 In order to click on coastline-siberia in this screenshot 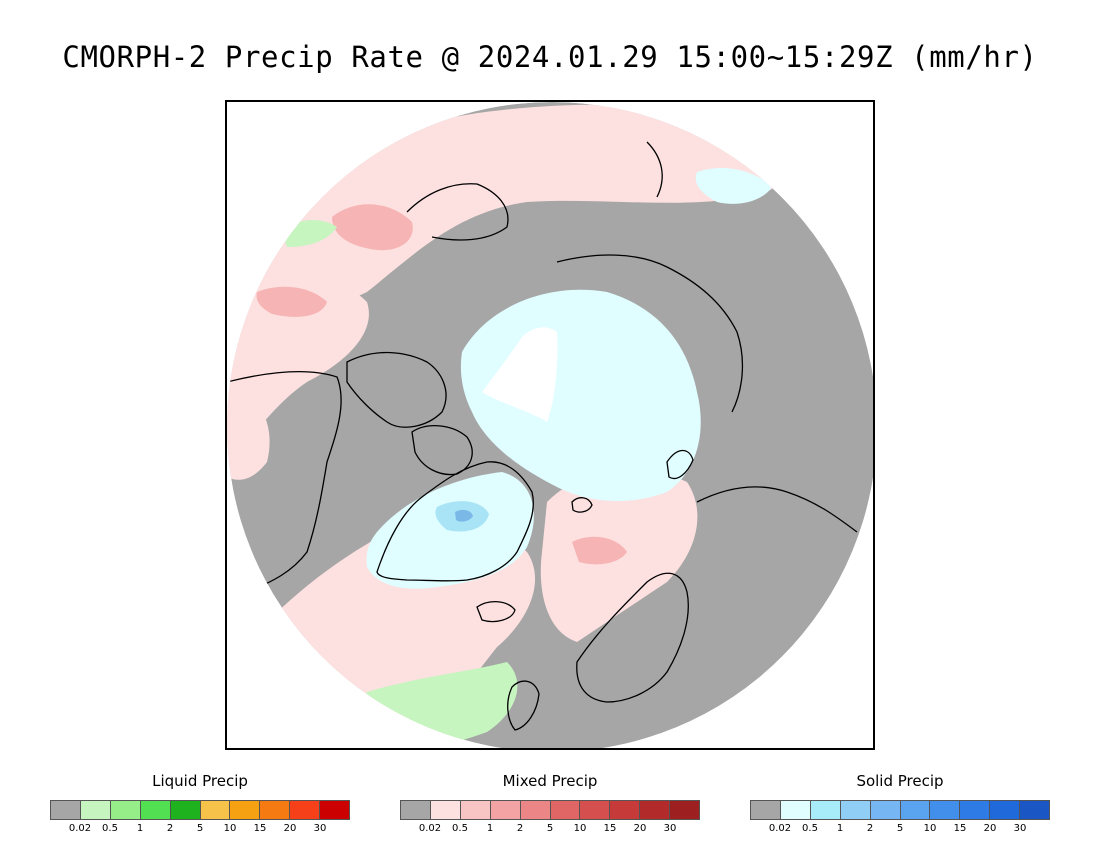, I will do `click(650, 333)`.